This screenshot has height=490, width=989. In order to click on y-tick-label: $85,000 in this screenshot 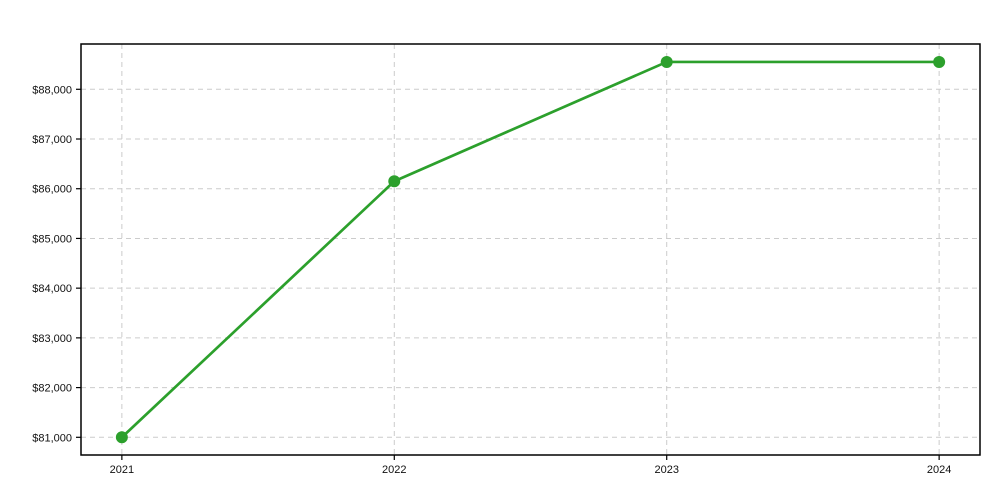, I will do `click(52, 239)`.